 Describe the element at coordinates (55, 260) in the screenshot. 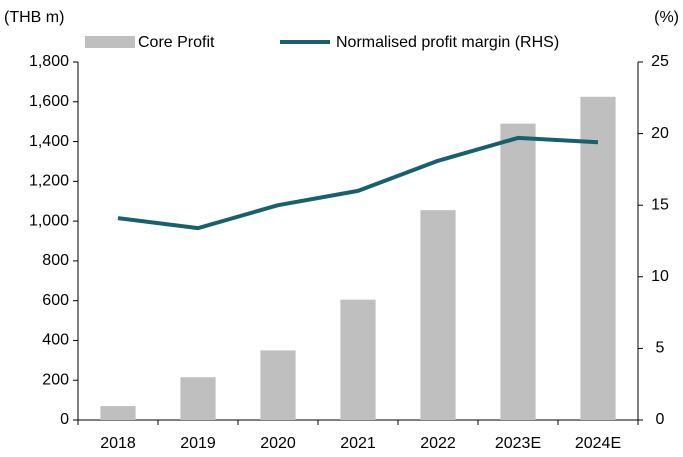

I see `y-tick-label: 800` at that location.